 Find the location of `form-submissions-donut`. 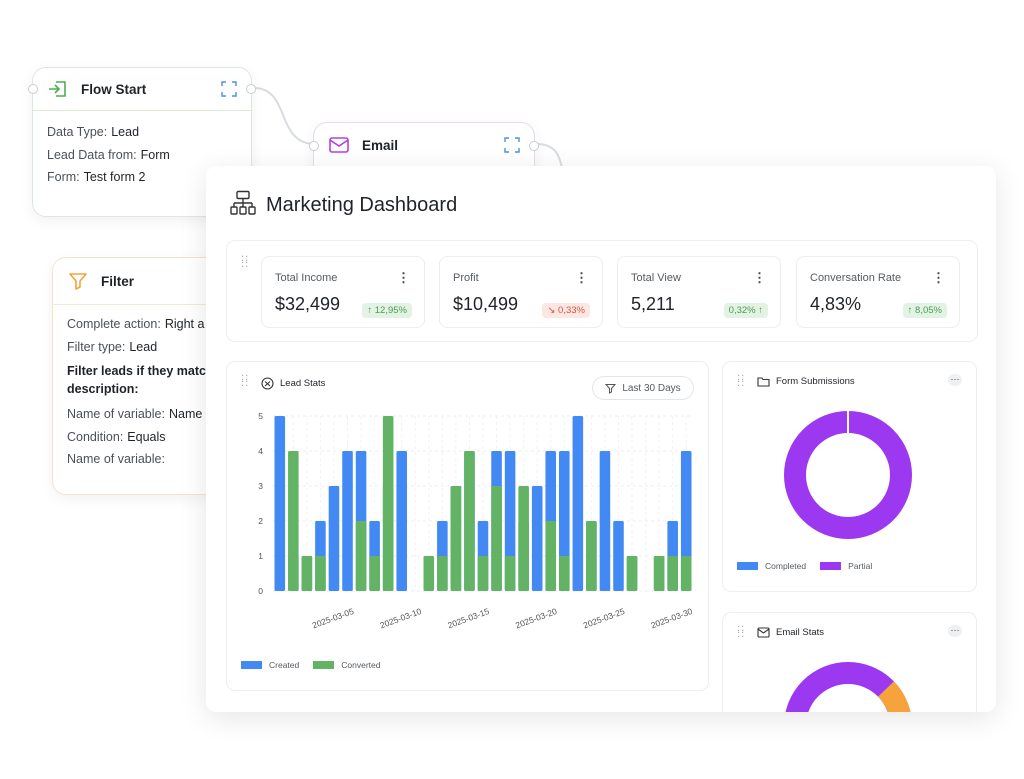

form-submissions-donut is located at coordinates (848, 474).